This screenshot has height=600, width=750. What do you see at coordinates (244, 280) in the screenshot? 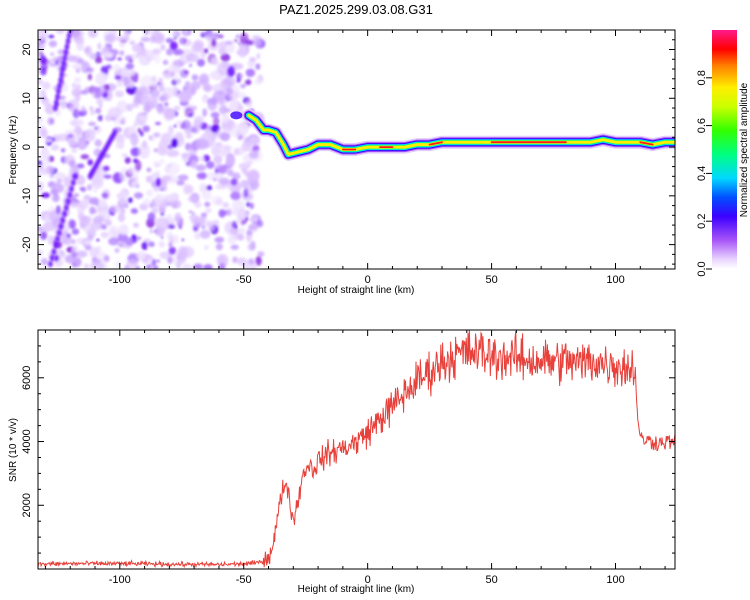
I see `x-tick-label: -50` at bounding box center [244, 280].